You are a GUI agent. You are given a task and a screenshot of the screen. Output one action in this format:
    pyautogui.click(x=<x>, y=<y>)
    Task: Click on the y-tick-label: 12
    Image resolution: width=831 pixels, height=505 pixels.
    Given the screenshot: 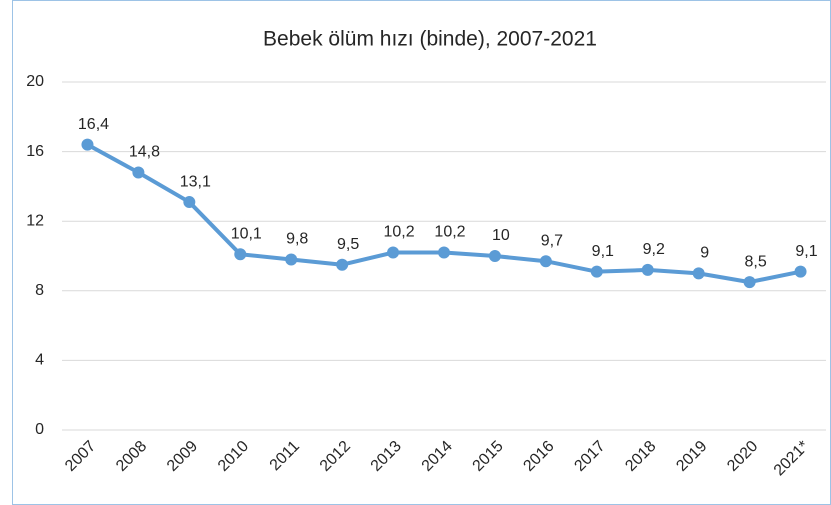 What is the action you would take?
    pyautogui.click(x=35, y=220)
    